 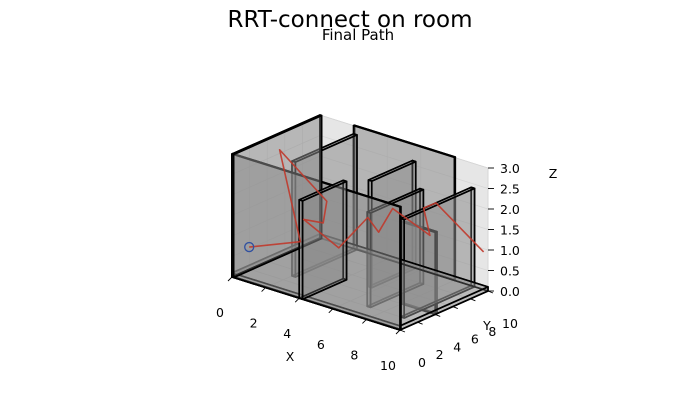 I want to click on z-tick-label: 0.0, so click(x=510, y=291).